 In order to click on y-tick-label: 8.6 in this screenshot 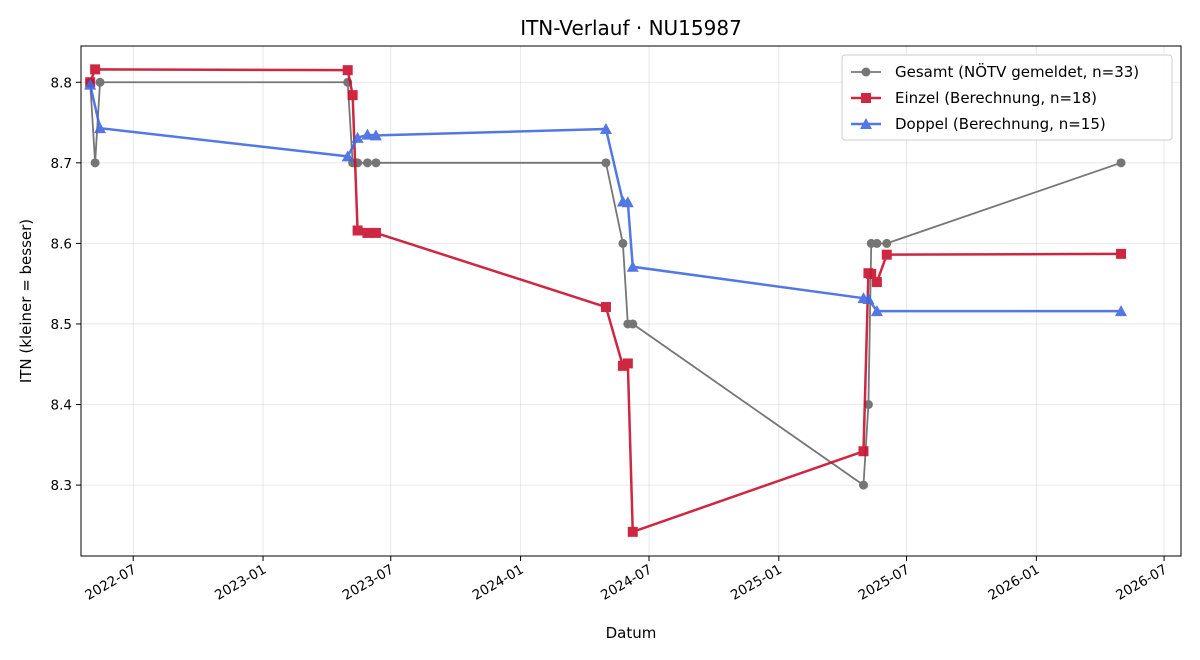, I will do `click(61, 244)`.